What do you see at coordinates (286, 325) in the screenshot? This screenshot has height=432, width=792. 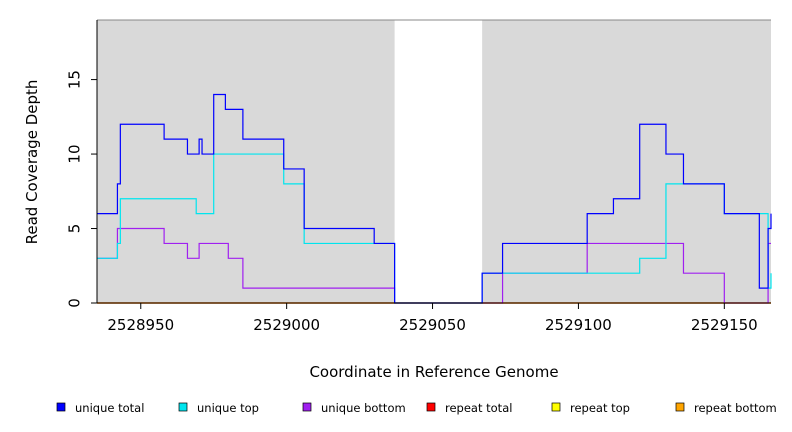 I see `x-tick-label: 2529000` at bounding box center [286, 325].